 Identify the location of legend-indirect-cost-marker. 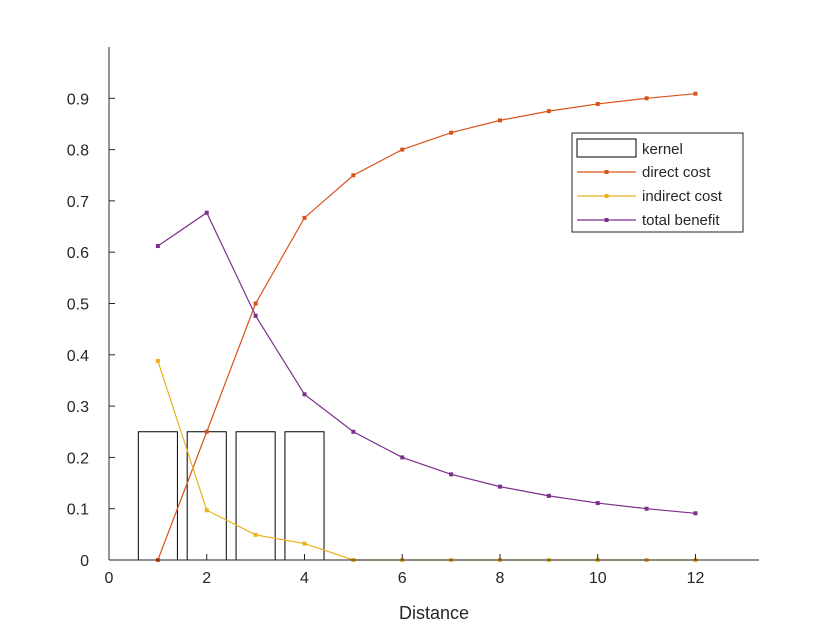
(606, 196).